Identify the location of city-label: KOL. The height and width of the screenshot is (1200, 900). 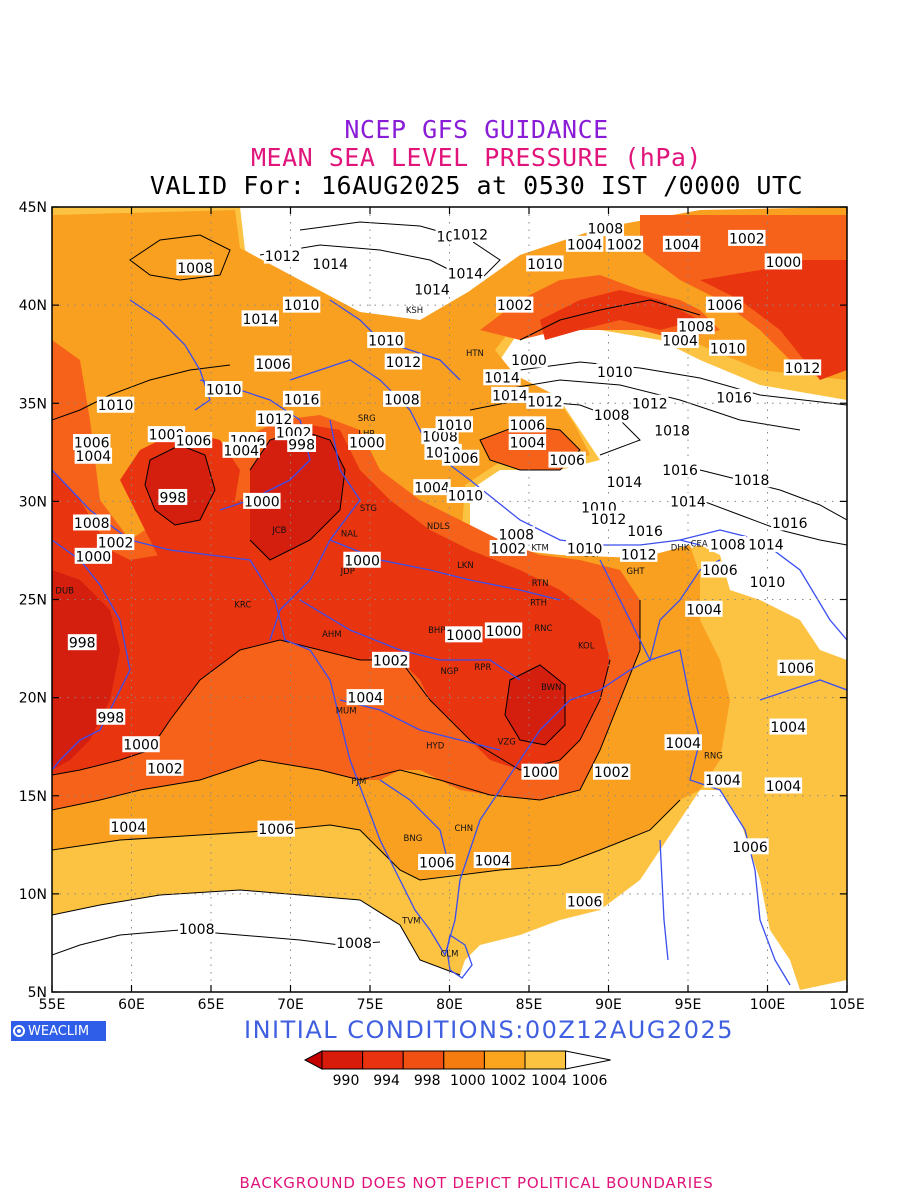
(586, 647).